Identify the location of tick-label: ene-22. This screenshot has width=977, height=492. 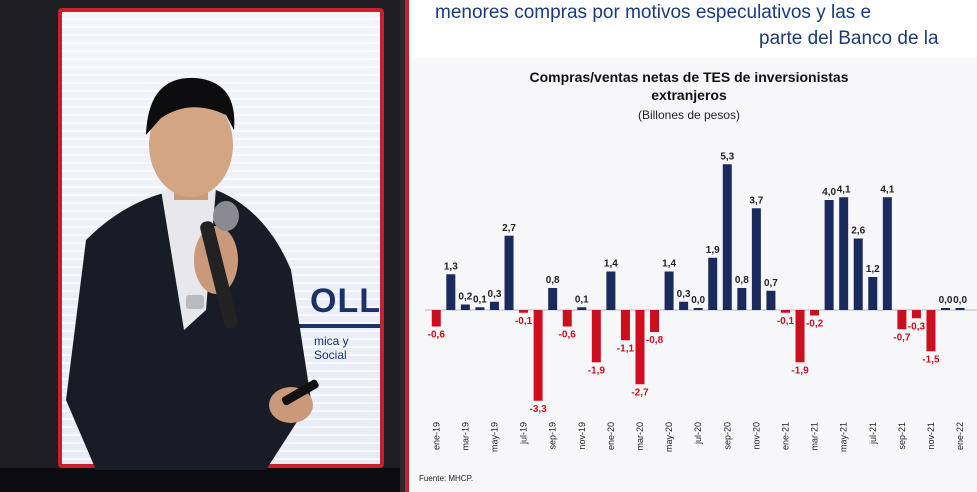
(960, 436).